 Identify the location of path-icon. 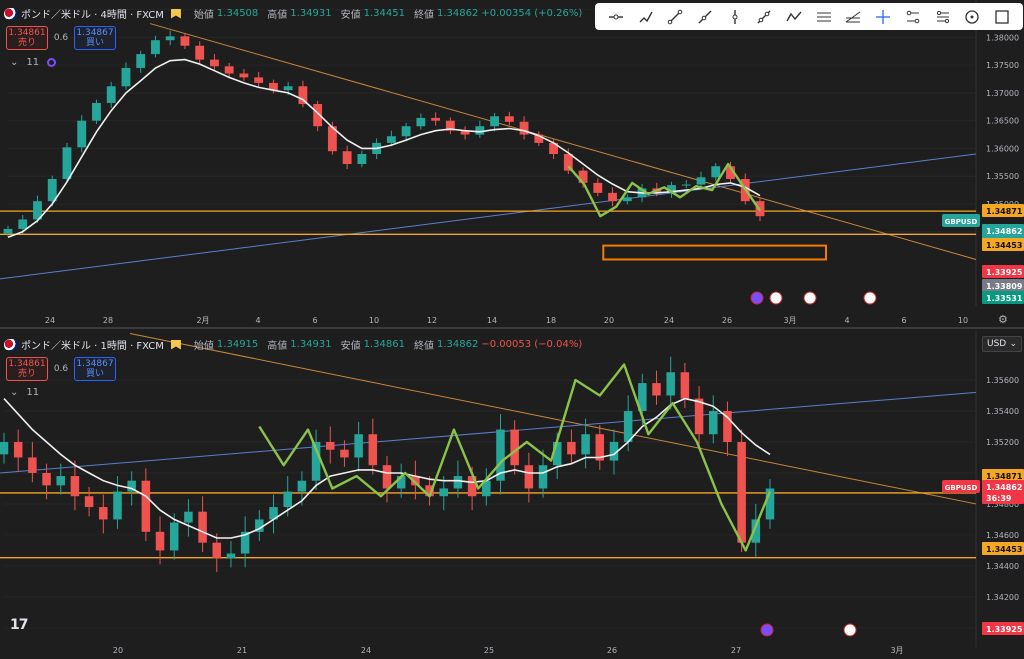
(794, 17).